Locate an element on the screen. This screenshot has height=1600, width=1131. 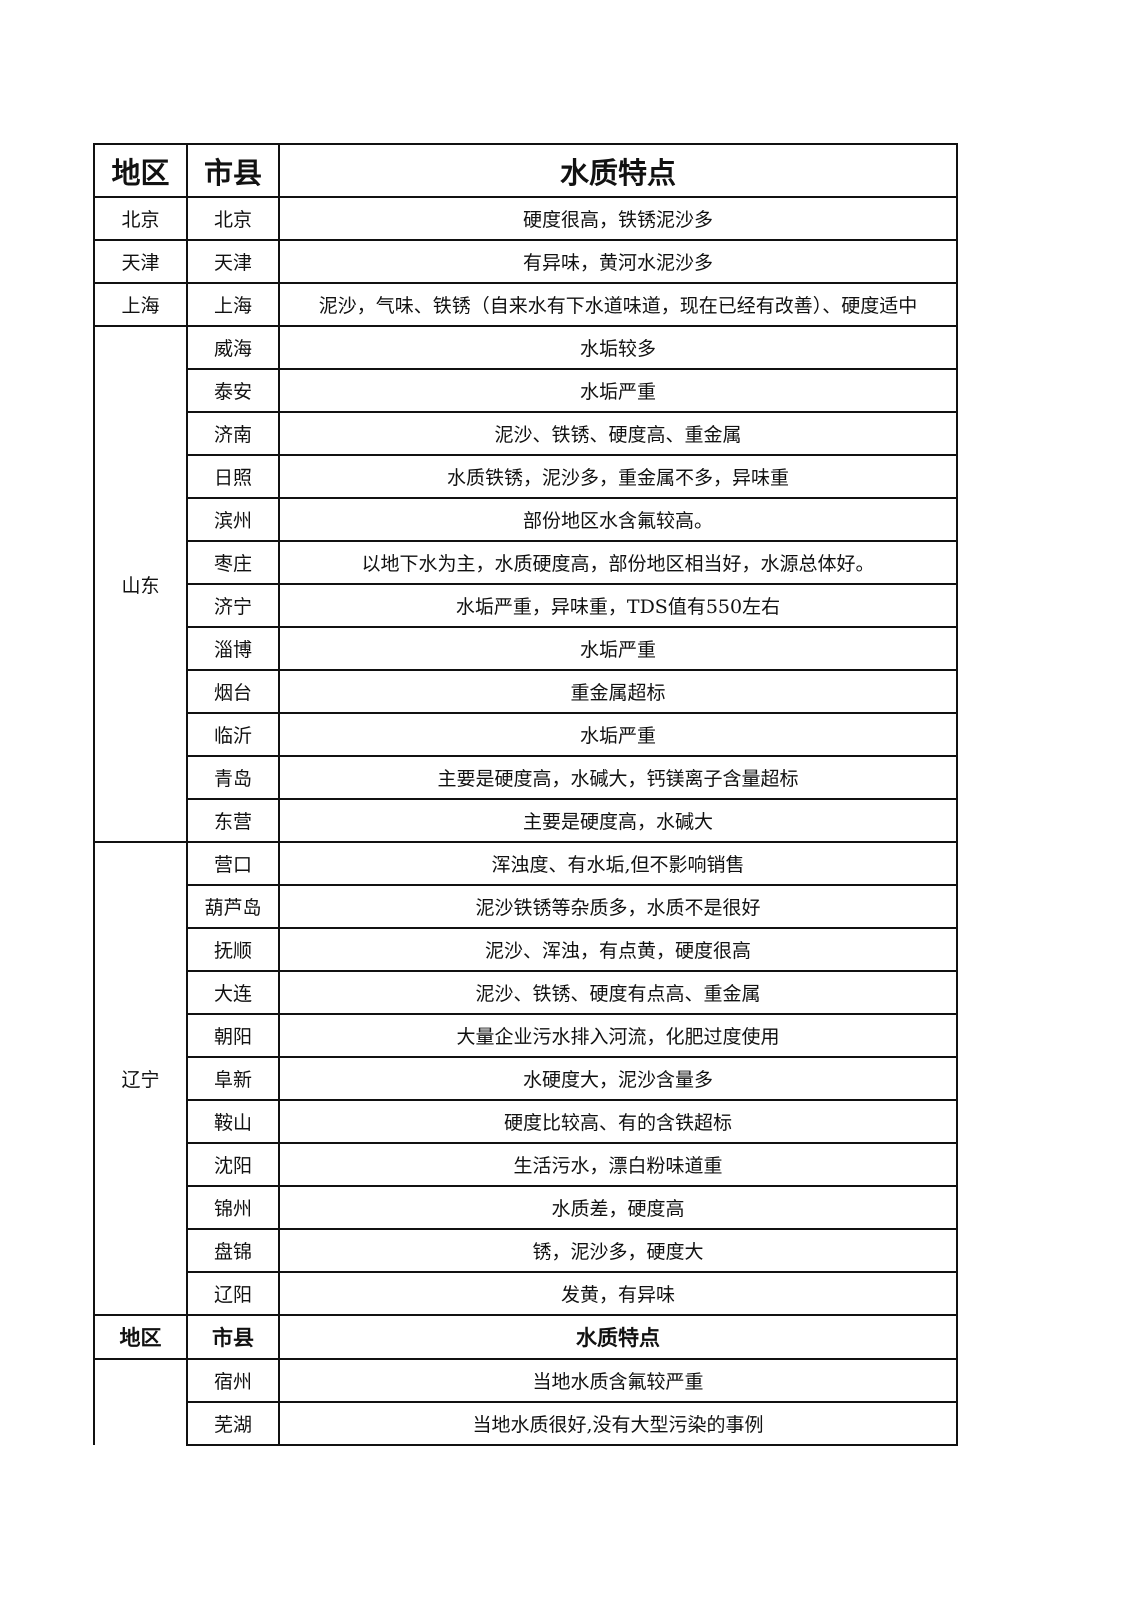
city-cell: 滨州 is located at coordinates (233, 519).